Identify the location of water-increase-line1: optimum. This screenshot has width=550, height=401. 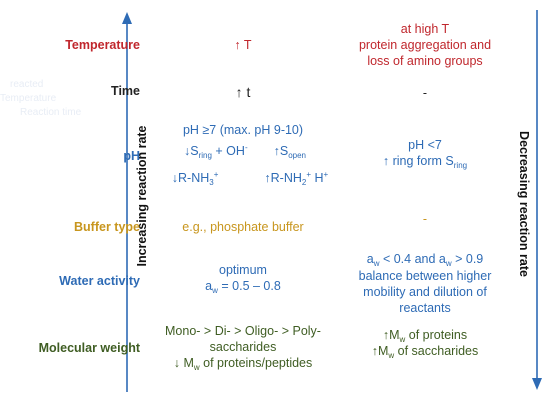
(243, 270).